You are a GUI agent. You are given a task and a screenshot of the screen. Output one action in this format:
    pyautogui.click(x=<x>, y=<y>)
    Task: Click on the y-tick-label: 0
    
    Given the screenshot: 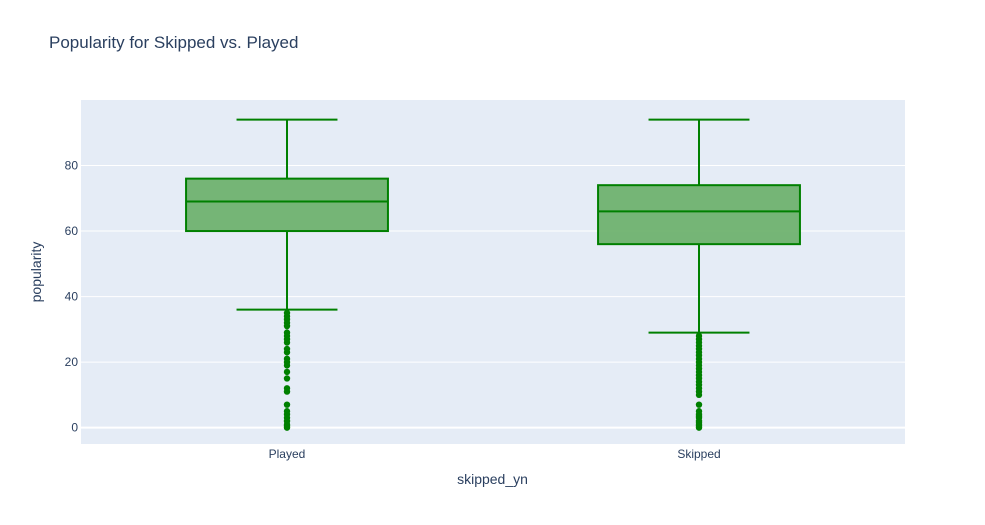 What is the action you would take?
    pyautogui.click(x=74, y=428)
    